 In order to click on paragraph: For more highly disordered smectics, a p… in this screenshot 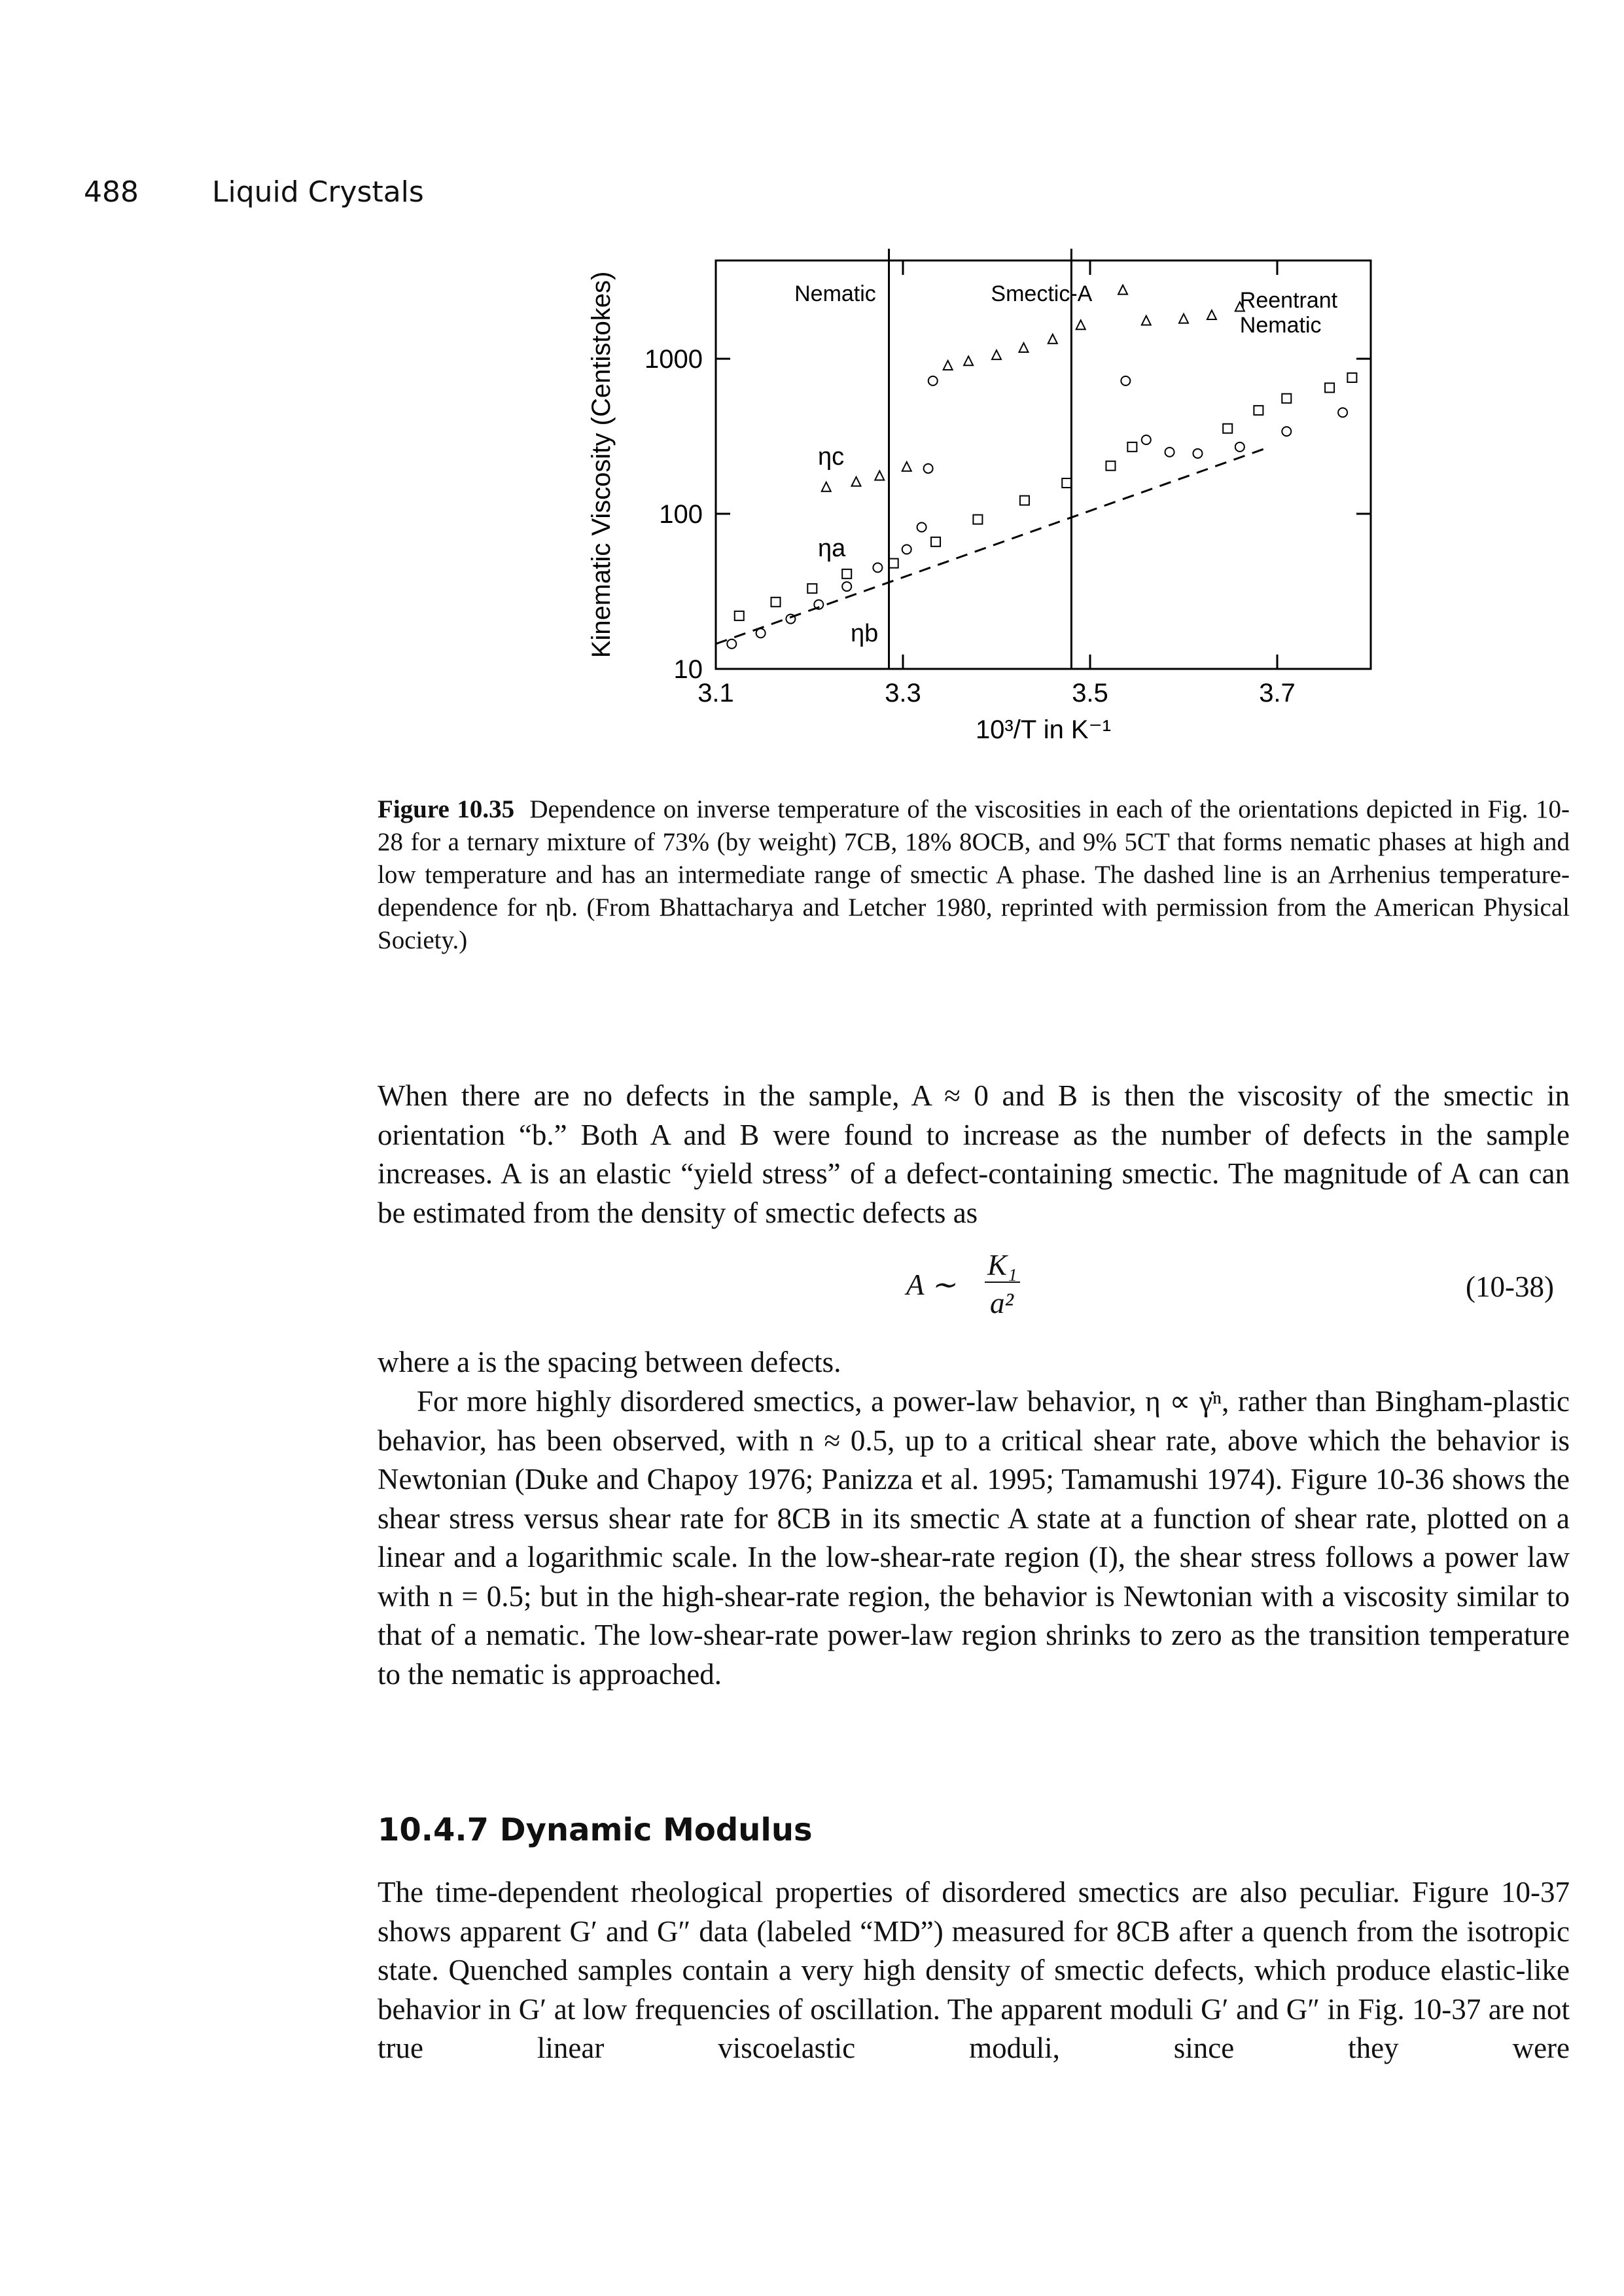, I will do `click(974, 1538)`.